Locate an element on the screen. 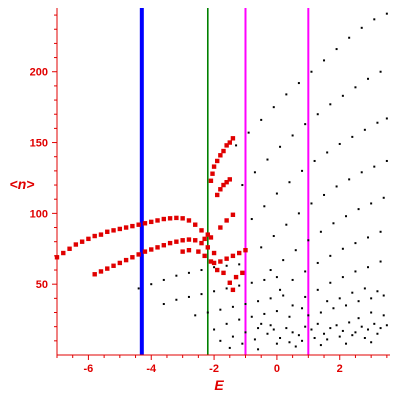 This screenshot has height=400, width=400. x-tick-label: -6 is located at coordinates (89, 369).